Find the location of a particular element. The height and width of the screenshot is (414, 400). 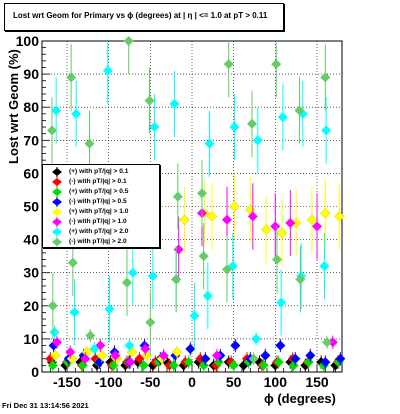

legend-item: (+) with pT/|q| > 2.0 is located at coordinates (101, 232).